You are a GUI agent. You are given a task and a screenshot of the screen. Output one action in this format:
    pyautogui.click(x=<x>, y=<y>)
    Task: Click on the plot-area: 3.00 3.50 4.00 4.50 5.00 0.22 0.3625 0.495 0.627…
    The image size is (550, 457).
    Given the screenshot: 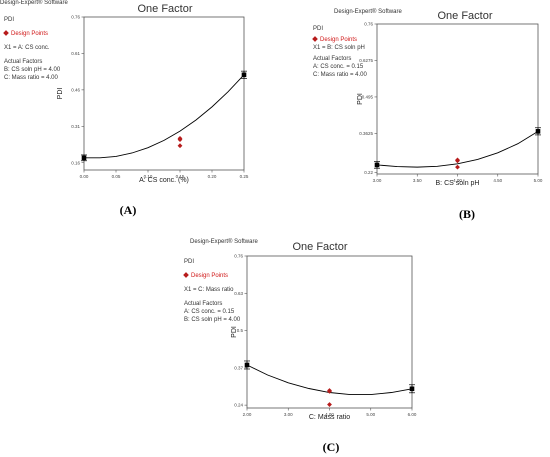 What is the action you would take?
    pyautogui.click(x=450, y=104)
    